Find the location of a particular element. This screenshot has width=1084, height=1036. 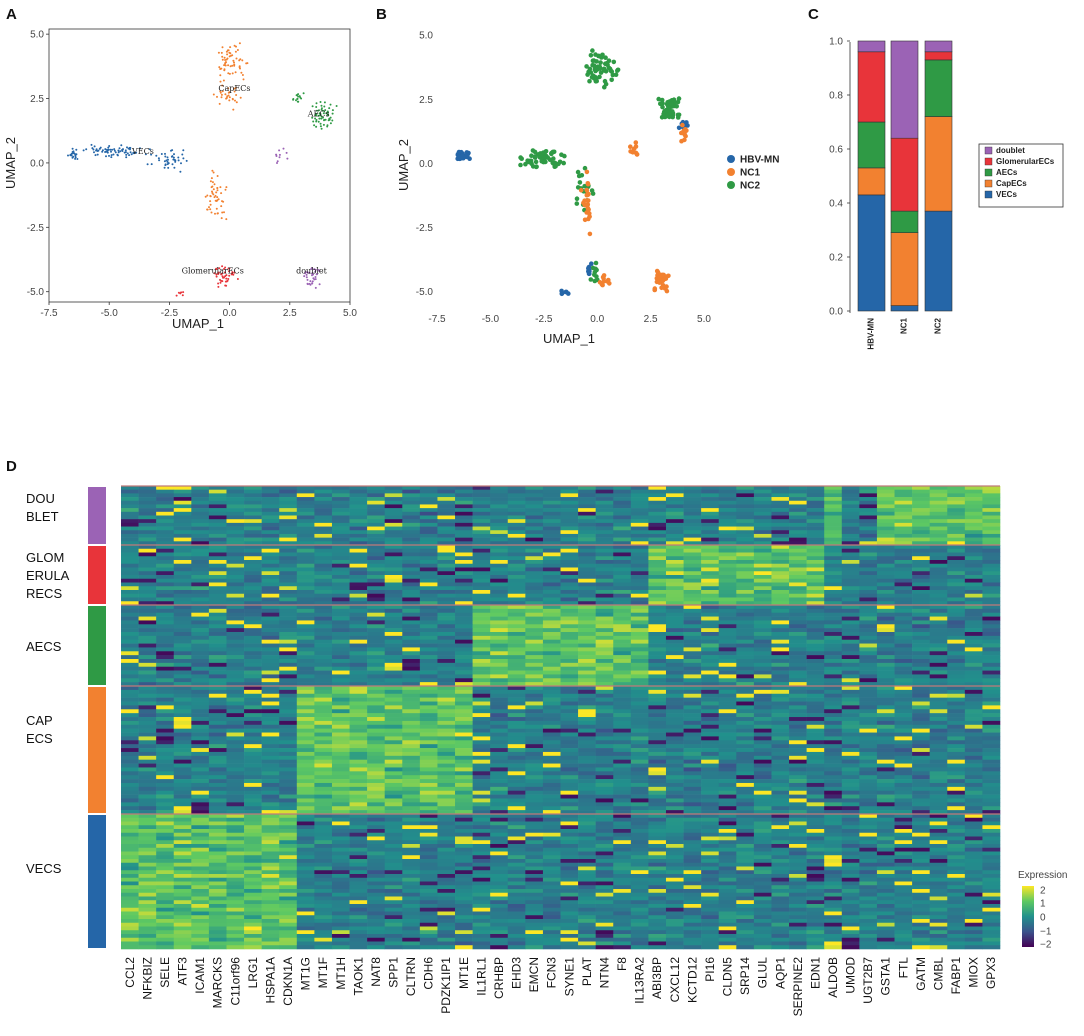

bar-segment-glomerularecs is located at coordinates (904, 174).